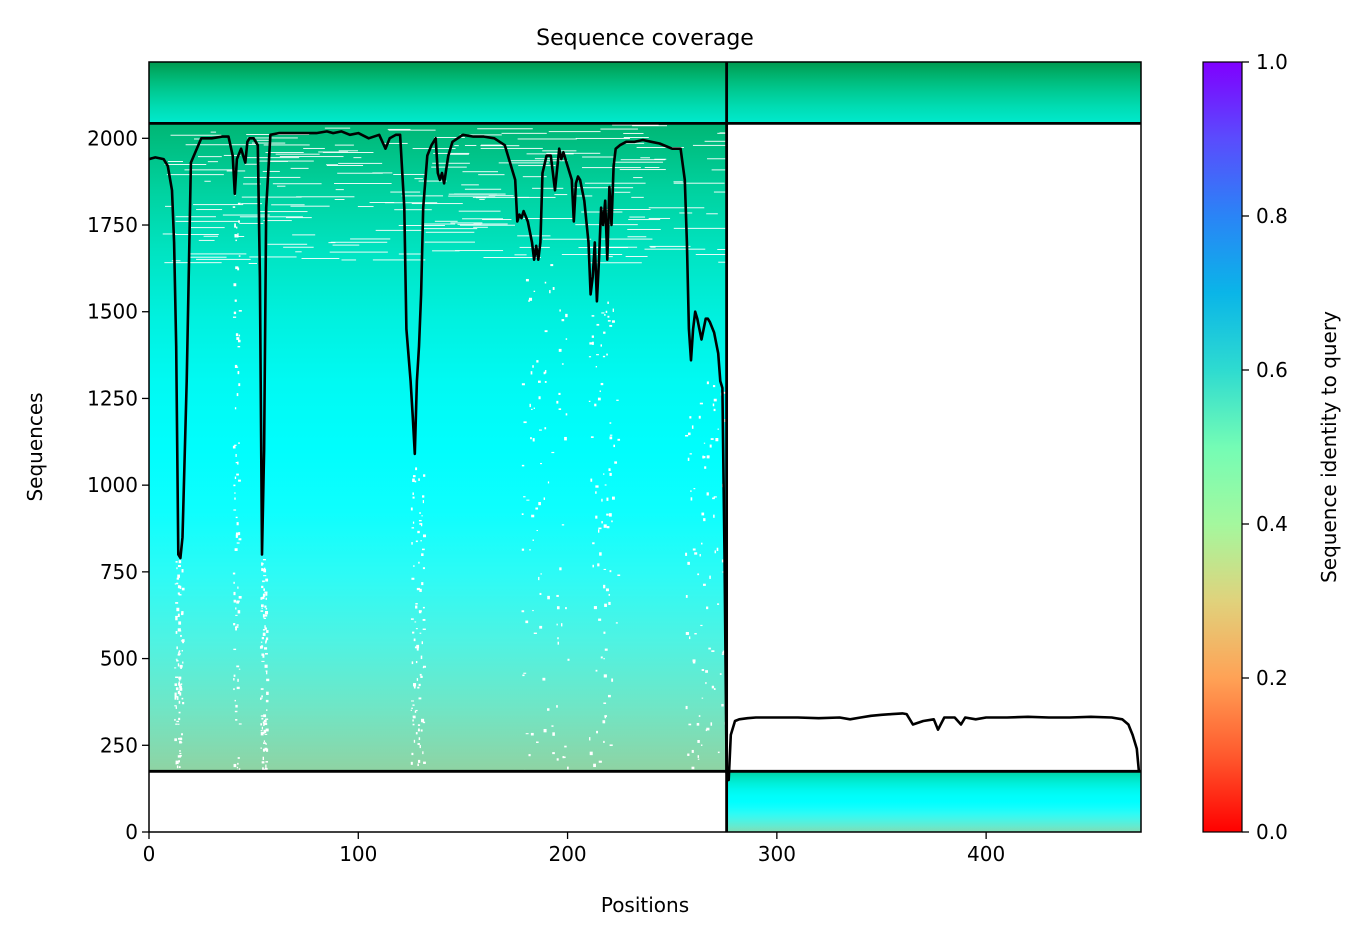  Describe the element at coordinates (112, 485) in the screenshot. I see `y-tick-label: 1000` at that location.